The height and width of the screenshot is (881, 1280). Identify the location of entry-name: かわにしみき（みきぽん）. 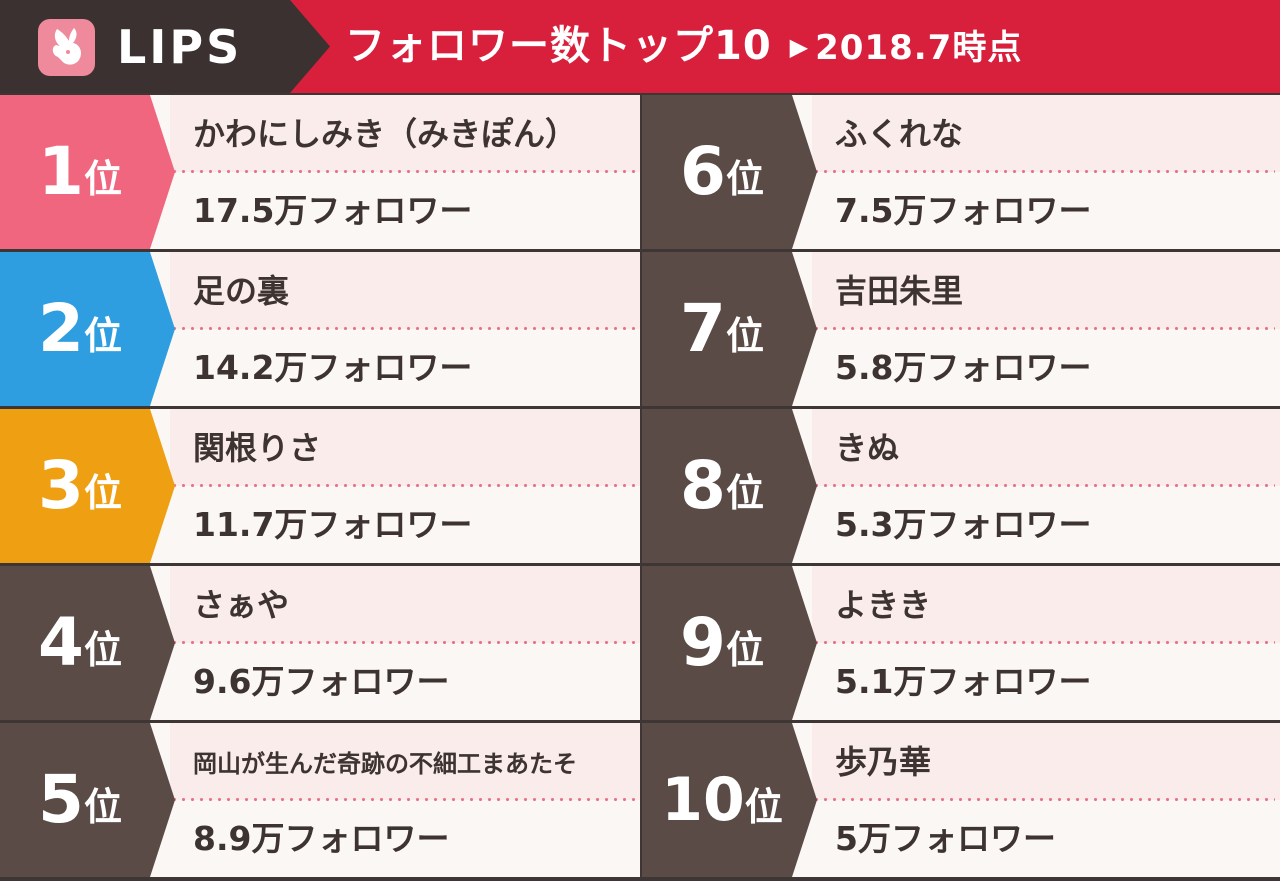
(385, 134).